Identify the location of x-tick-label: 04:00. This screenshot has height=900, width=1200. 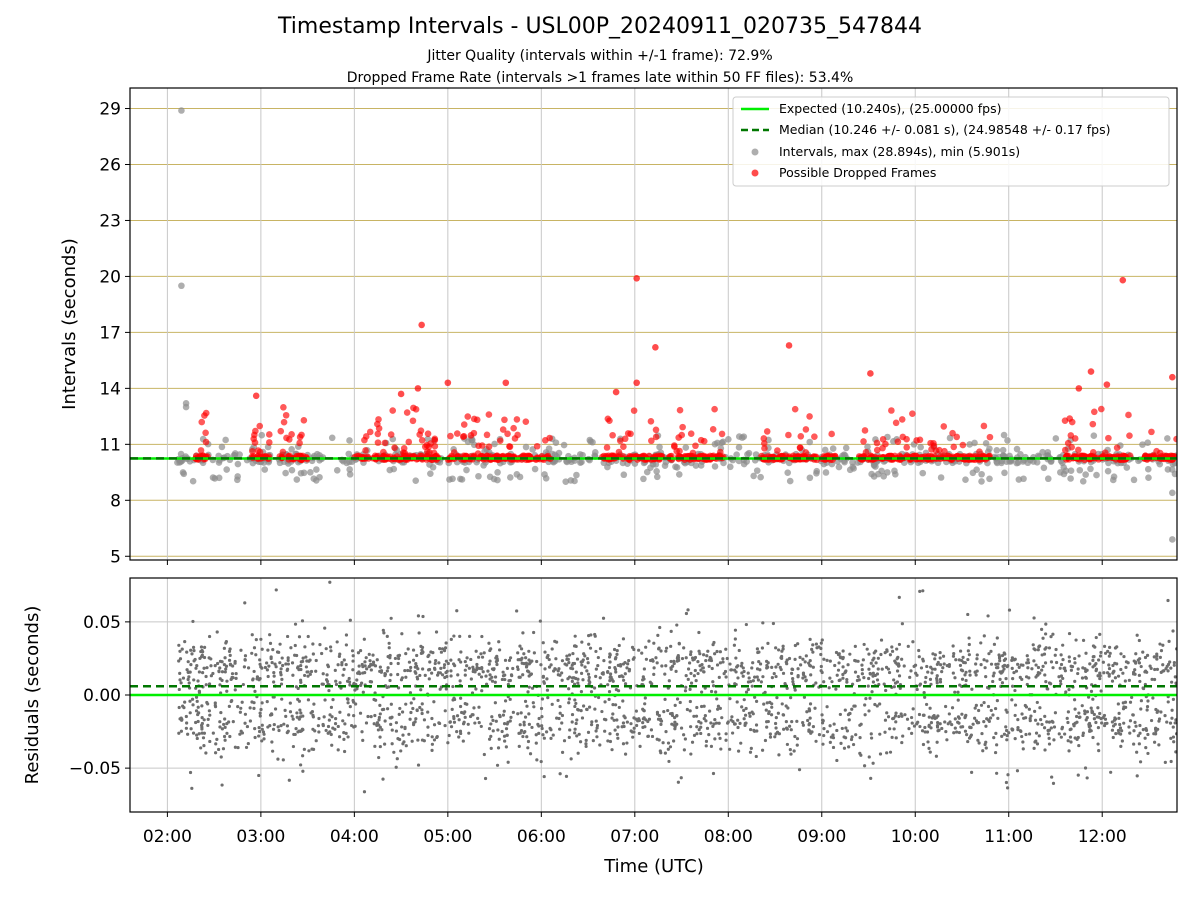
(354, 837).